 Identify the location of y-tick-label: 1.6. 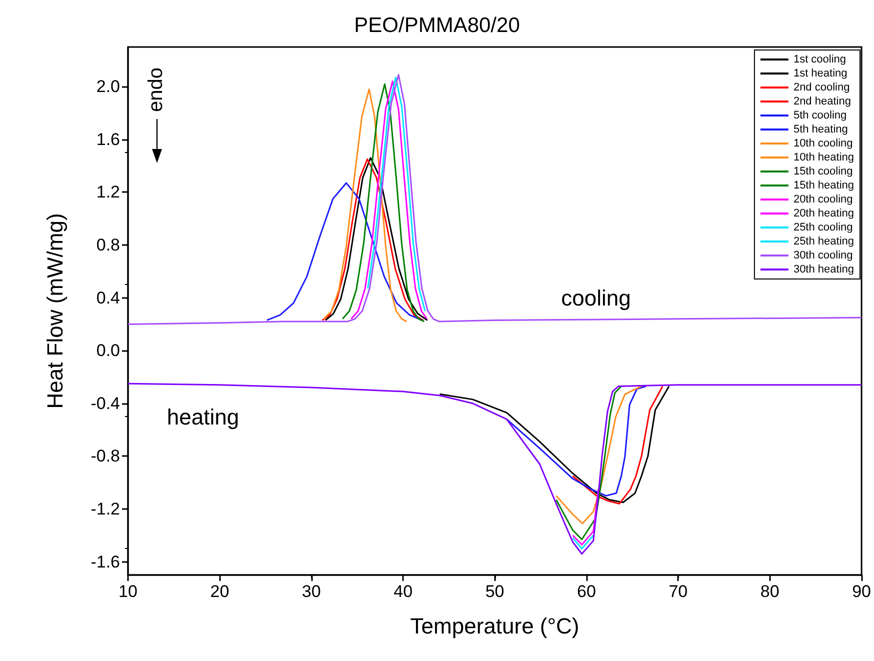
(108, 139).